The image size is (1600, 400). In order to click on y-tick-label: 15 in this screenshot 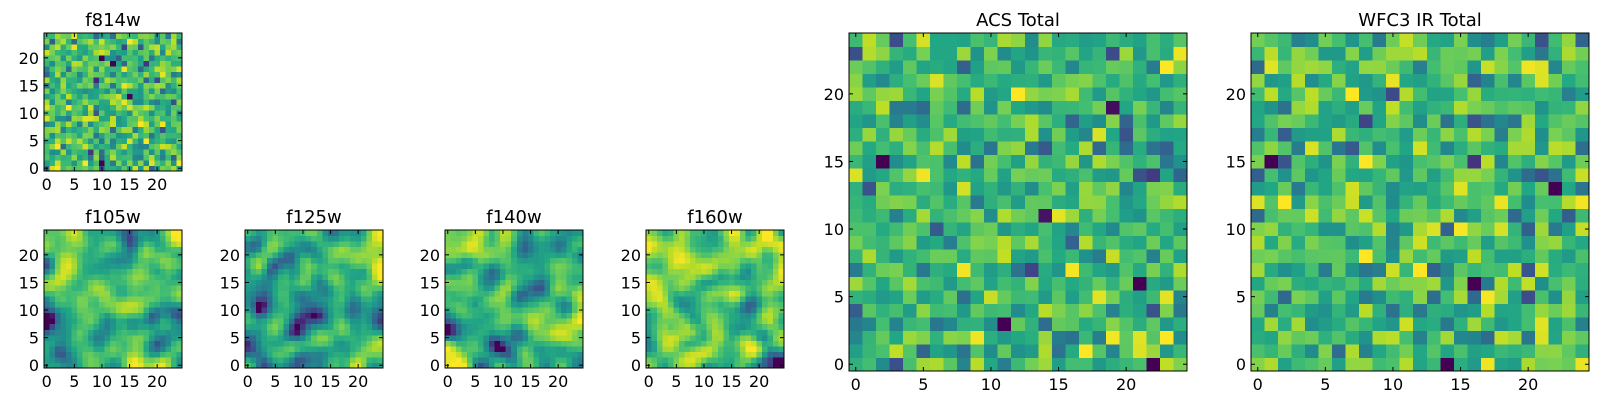, I will do `click(230, 282)`.